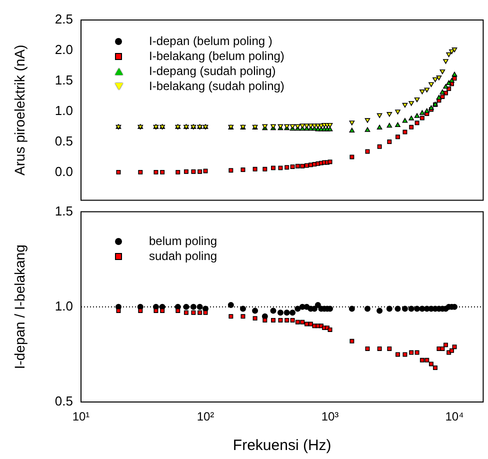 This screenshot has width=488, height=459. What do you see at coordinates (330, 417) in the screenshot?
I see `x-tick-label: 10³` at bounding box center [330, 417].